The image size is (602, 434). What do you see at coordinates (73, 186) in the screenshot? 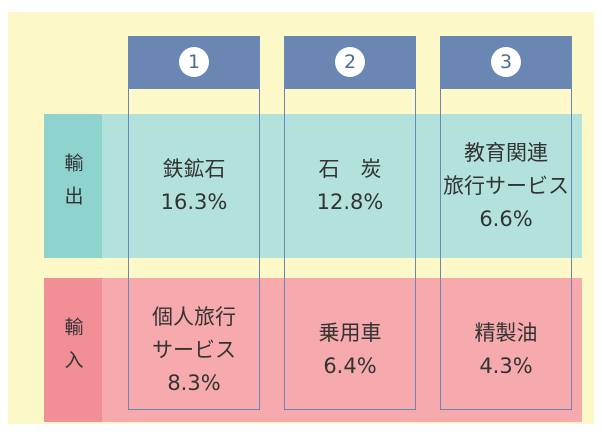
I see `row-label: 輸出` at bounding box center [73, 186].